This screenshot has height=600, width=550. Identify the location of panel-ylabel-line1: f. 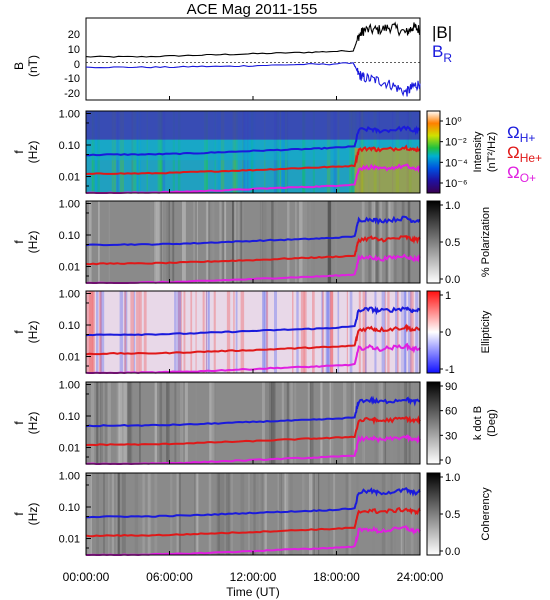
(19, 152).